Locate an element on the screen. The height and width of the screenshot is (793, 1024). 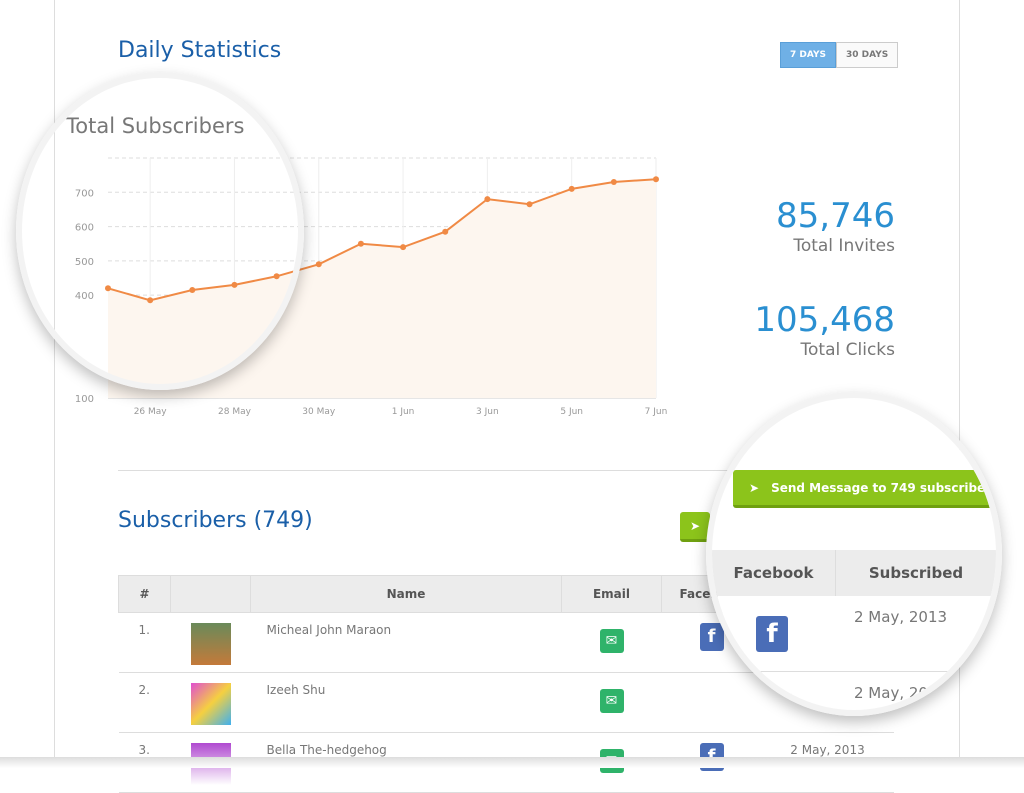
col-email: Email is located at coordinates (611, 594).